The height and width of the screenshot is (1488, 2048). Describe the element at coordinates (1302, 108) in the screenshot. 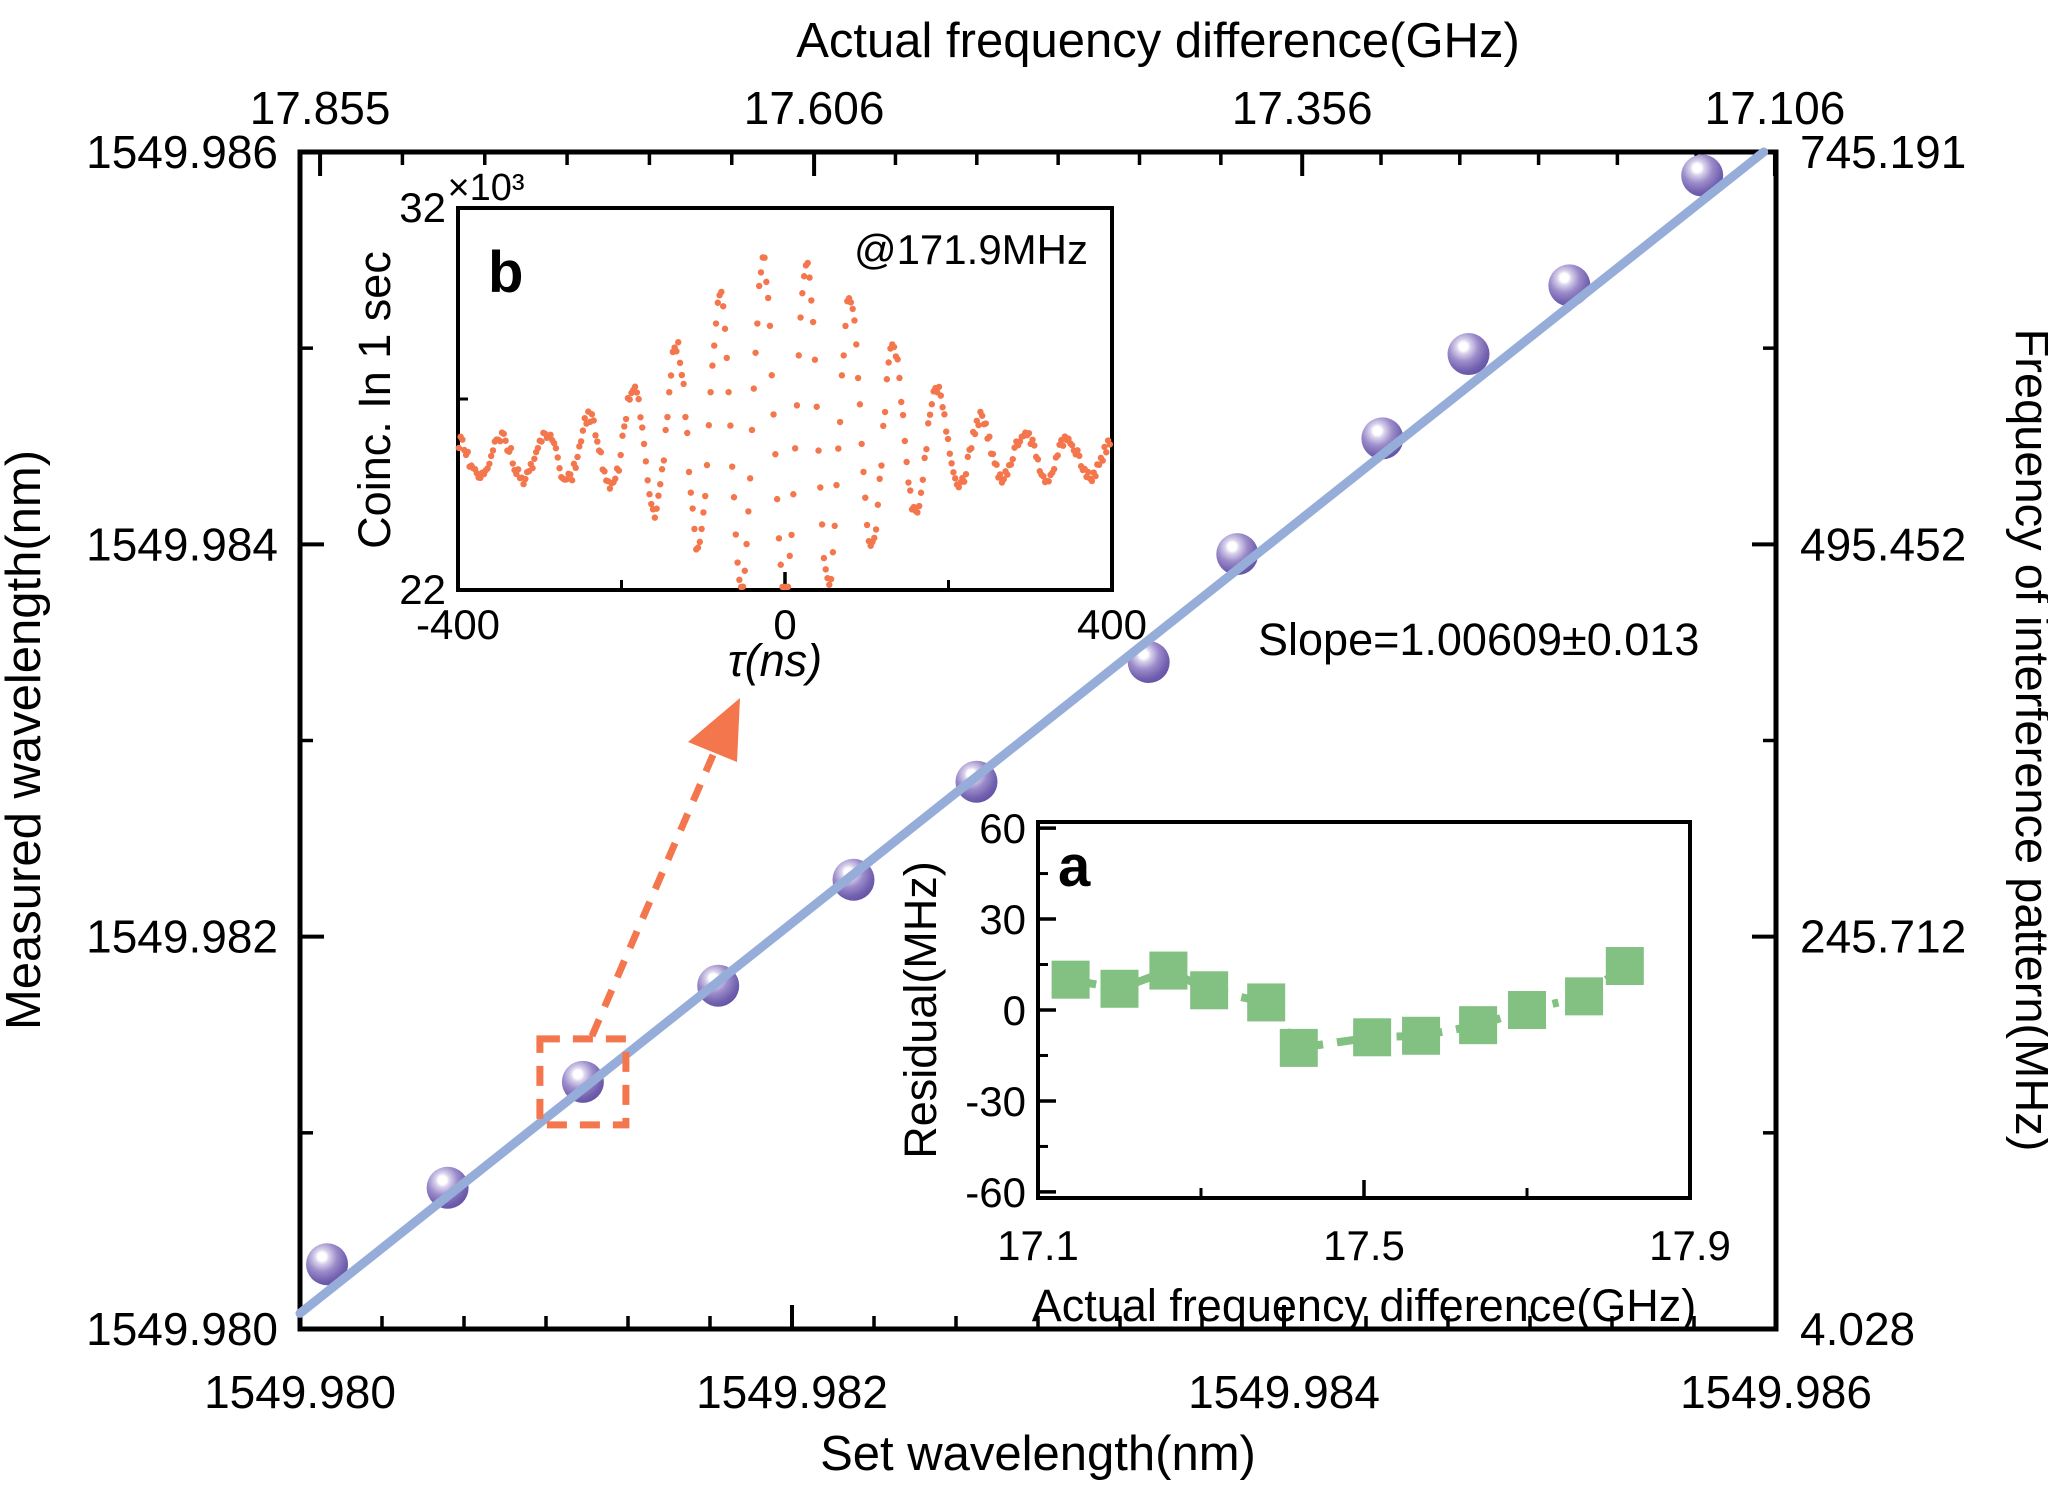

I see `main-top-tick-label: 17.356` at that location.